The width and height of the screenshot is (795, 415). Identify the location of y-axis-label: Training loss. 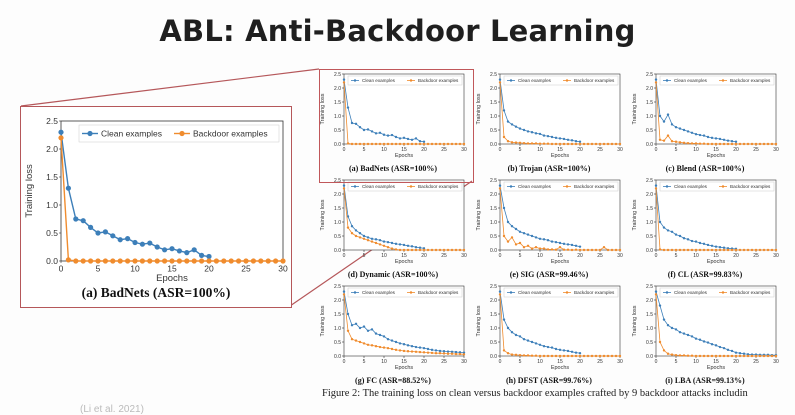
(479, 108).